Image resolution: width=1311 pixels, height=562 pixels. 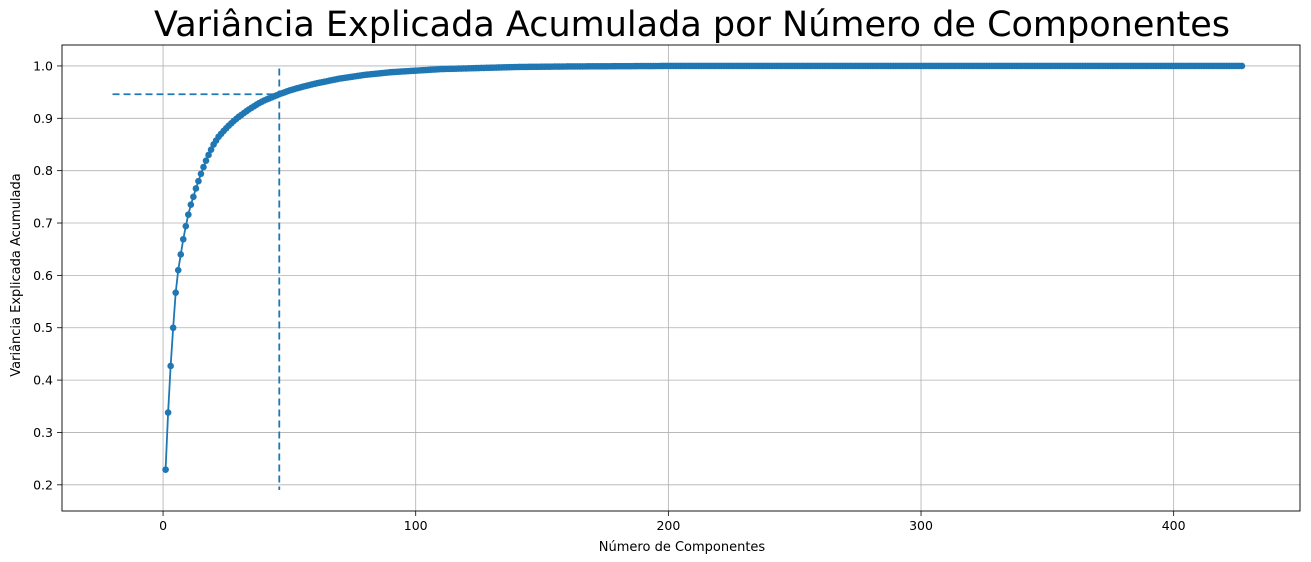 I want to click on y-tick-label: 0.6, so click(x=43, y=275).